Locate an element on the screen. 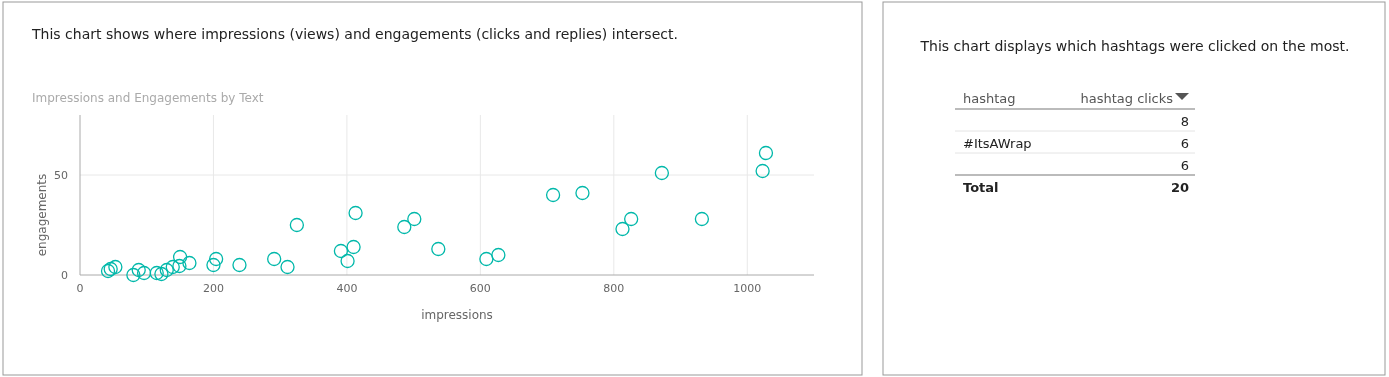  x-tick-label: 200 is located at coordinates (213, 288).